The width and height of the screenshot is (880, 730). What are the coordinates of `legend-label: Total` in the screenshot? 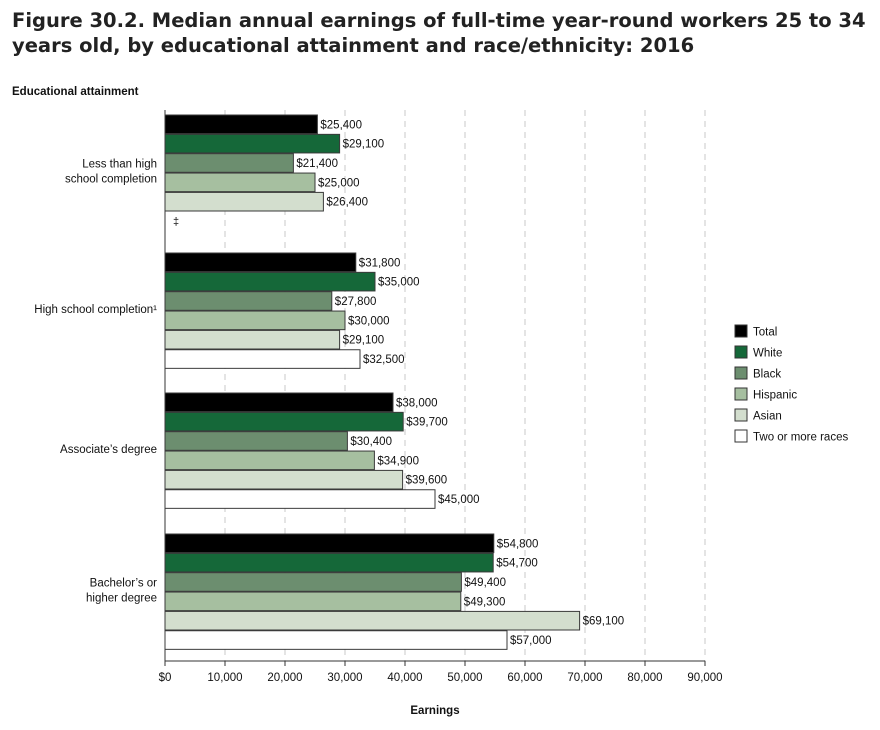 It's located at (765, 333).